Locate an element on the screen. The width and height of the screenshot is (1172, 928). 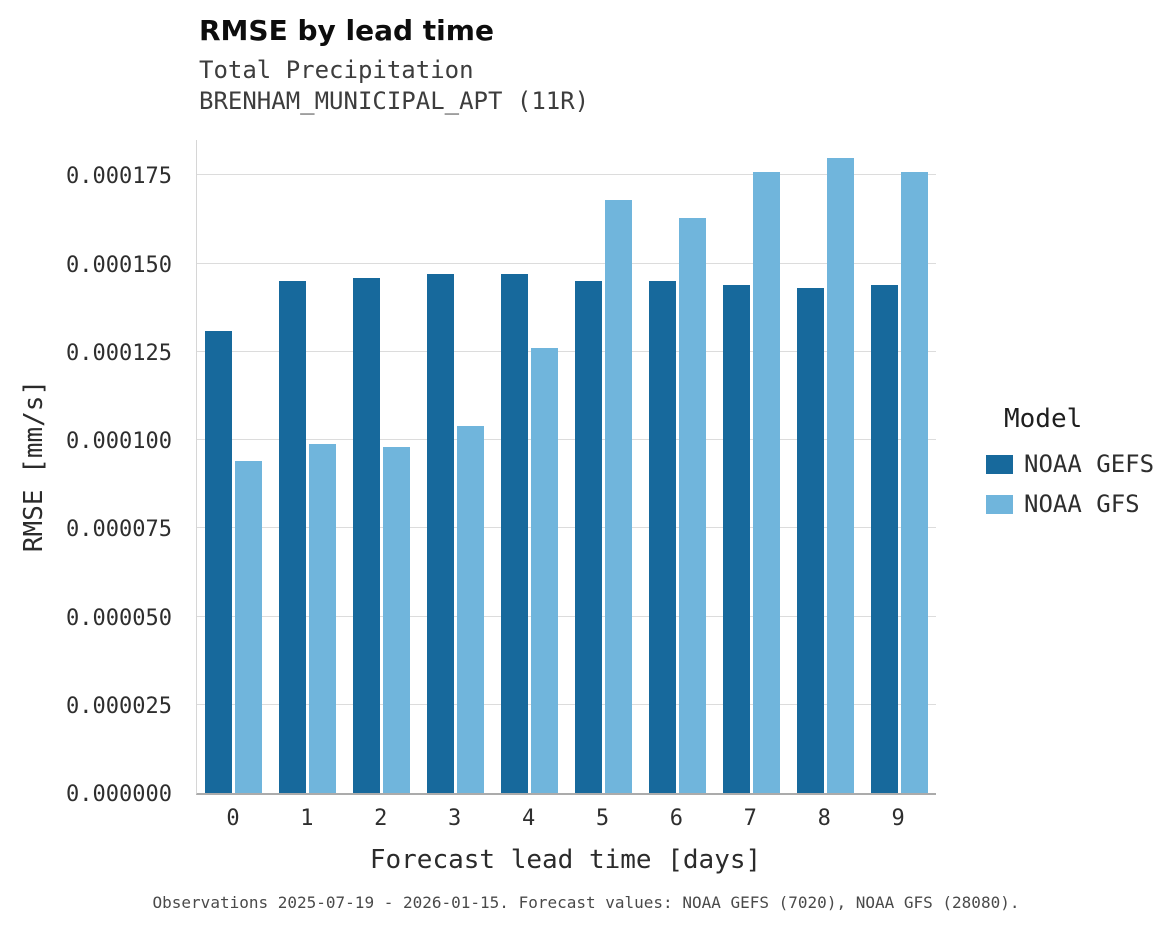
legend: Model NOAA GEFS NOAA GFS is located at coordinates (1070, 467).